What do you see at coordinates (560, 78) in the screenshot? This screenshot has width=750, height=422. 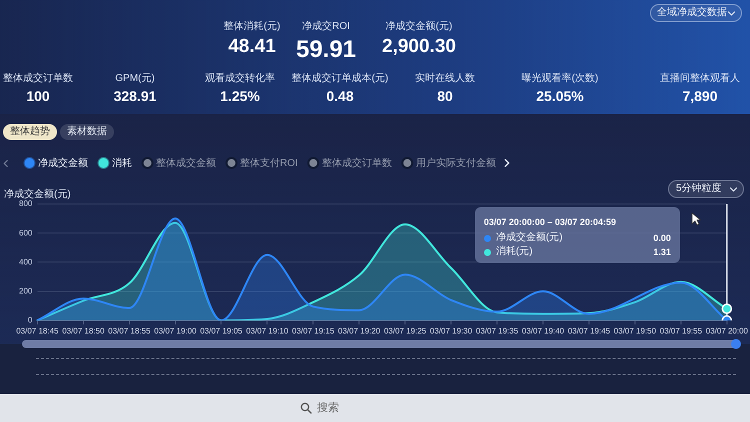 I see `text: 曝光观看率(次数)` at bounding box center [560, 78].